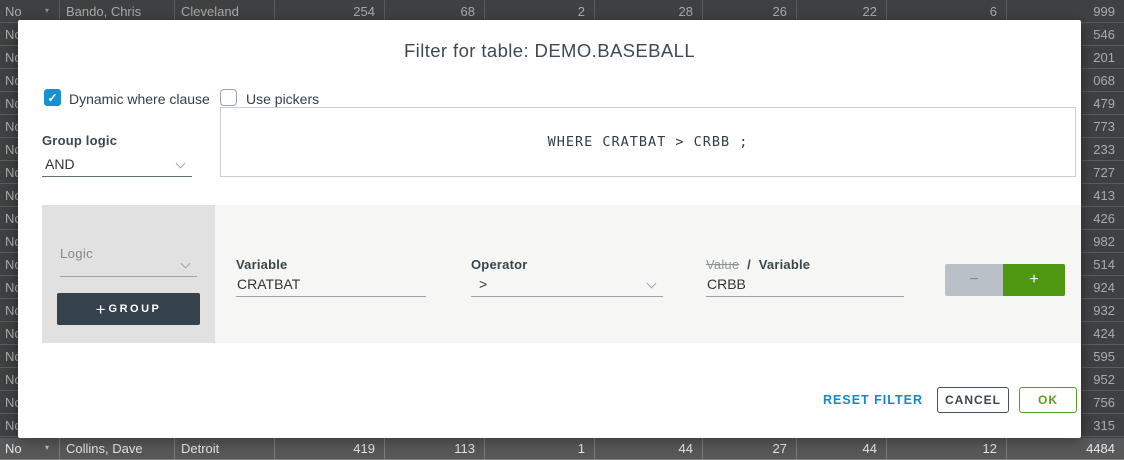 The image size is (1124, 460). I want to click on table-cell: 952, so click(1104, 379).